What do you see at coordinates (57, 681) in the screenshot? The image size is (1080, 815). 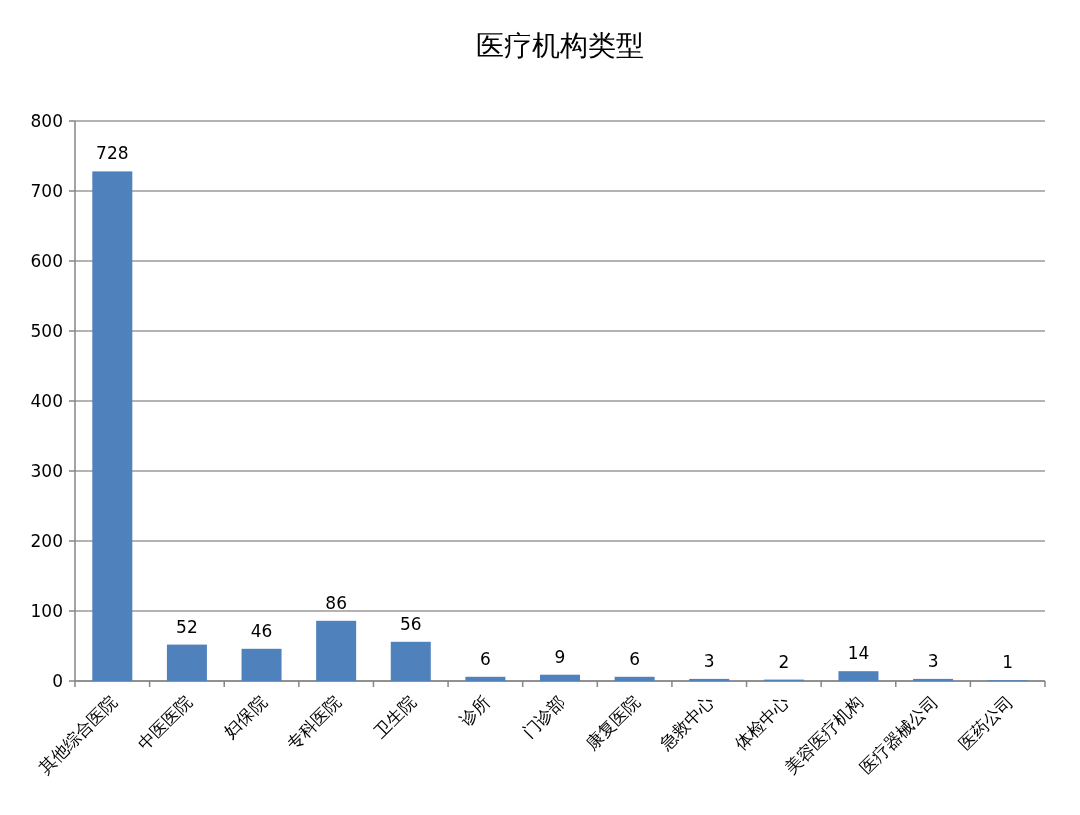 I see `y-tick-label: 0` at bounding box center [57, 681].